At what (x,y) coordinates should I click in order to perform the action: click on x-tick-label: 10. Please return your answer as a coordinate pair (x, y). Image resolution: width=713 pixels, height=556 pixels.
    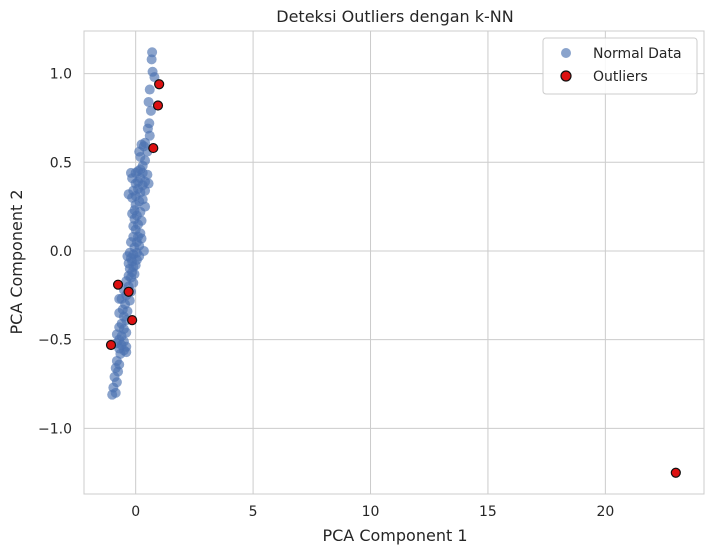
    Looking at the image, I should click on (371, 512).